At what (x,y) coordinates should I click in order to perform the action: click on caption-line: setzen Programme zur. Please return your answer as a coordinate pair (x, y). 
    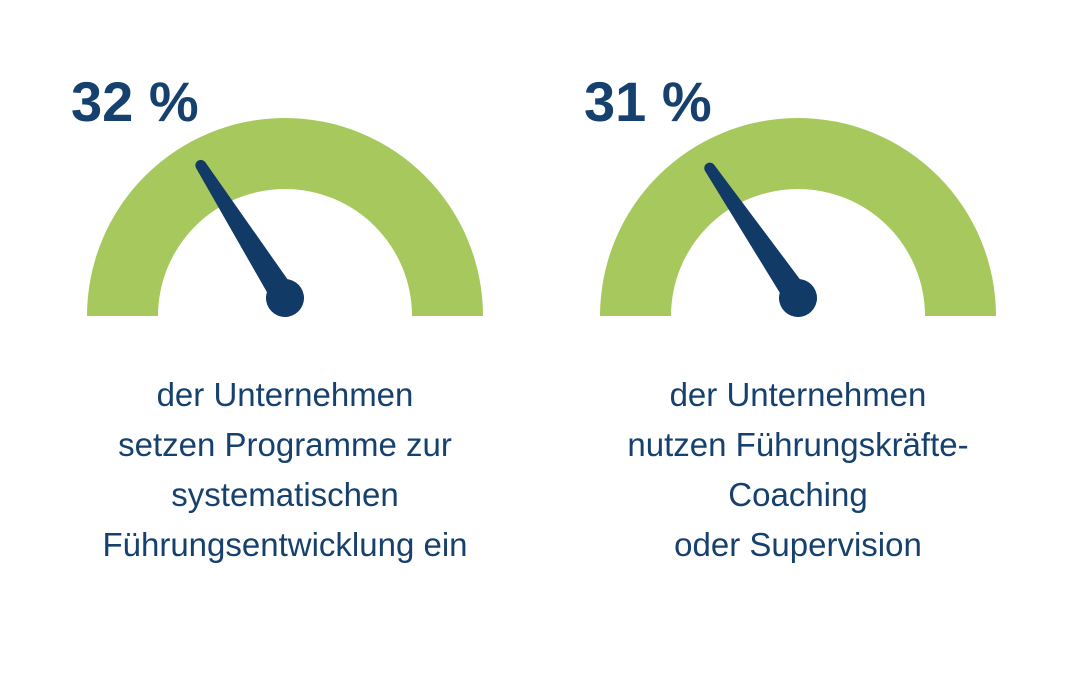
    Looking at the image, I should click on (285, 444).